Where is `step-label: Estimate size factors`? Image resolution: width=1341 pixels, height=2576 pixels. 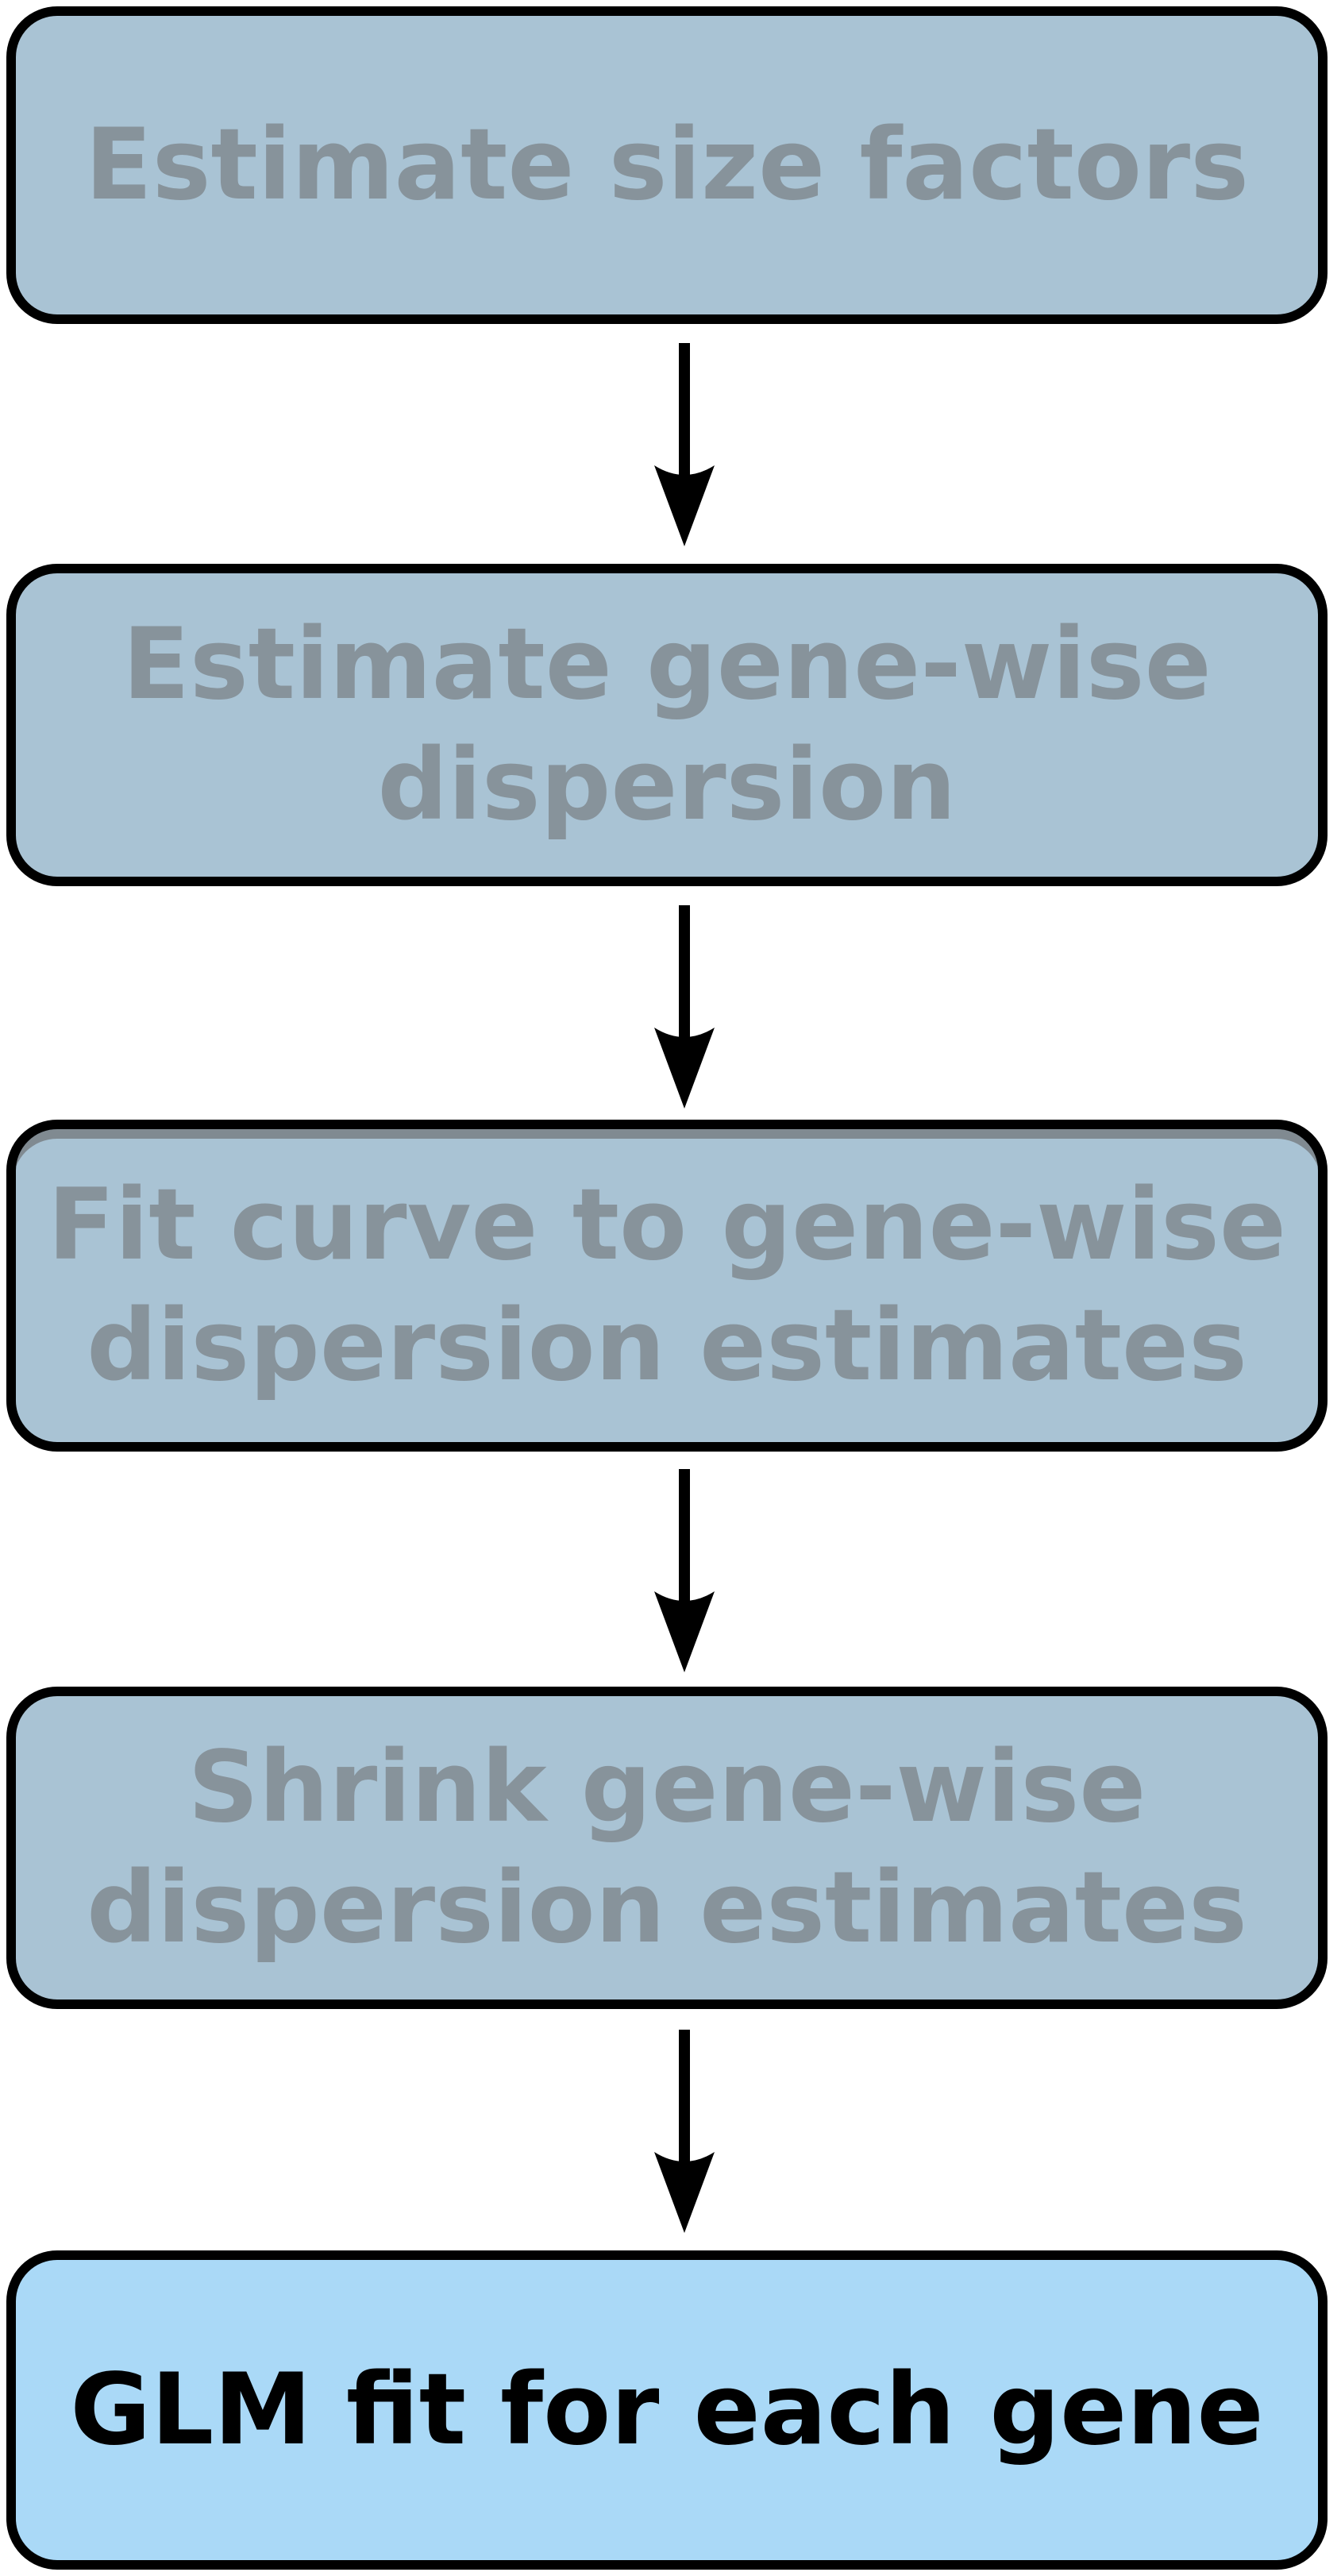
step-label: Estimate size factors is located at coordinates (667, 165).